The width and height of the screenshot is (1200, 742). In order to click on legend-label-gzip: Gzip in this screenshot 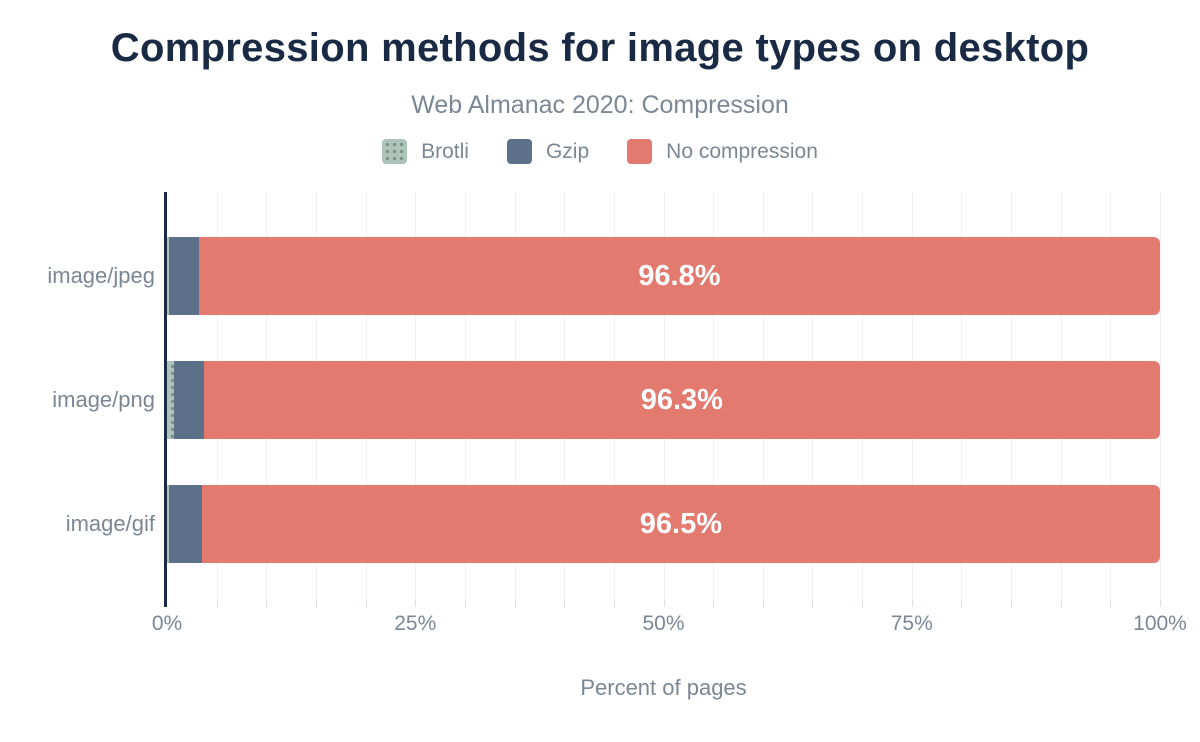, I will do `click(567, 151)`.